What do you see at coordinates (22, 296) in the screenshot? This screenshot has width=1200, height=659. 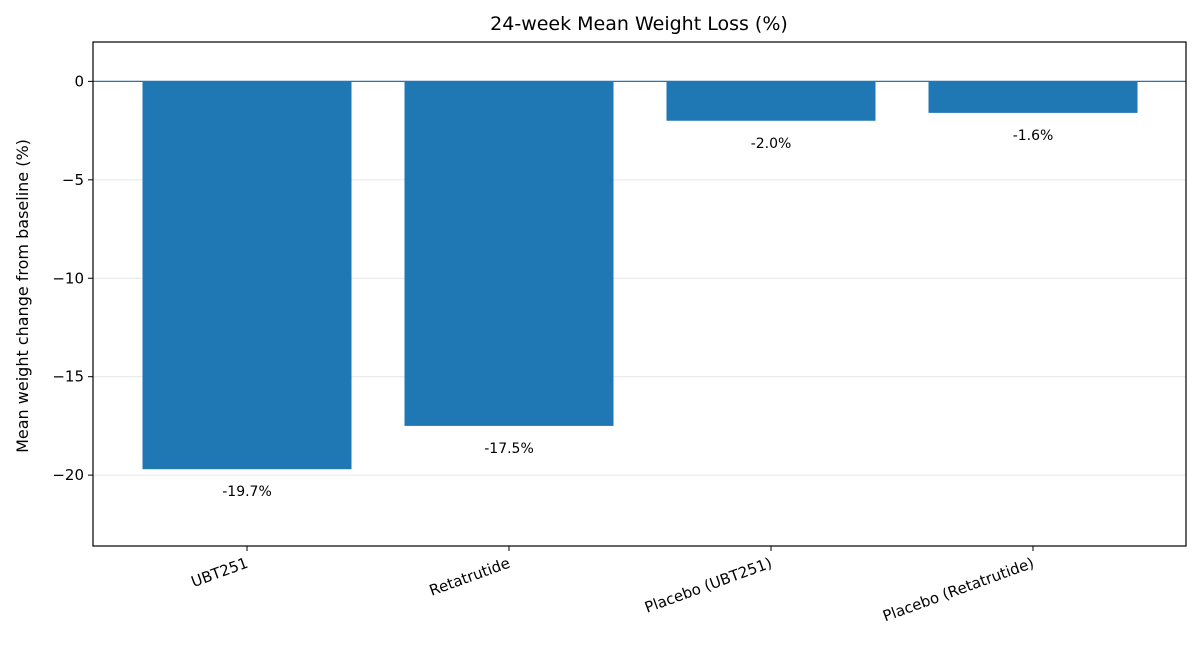 I see `y-axis-label: Mean weight change from baseline (%)` at bounding box center [22, 296].